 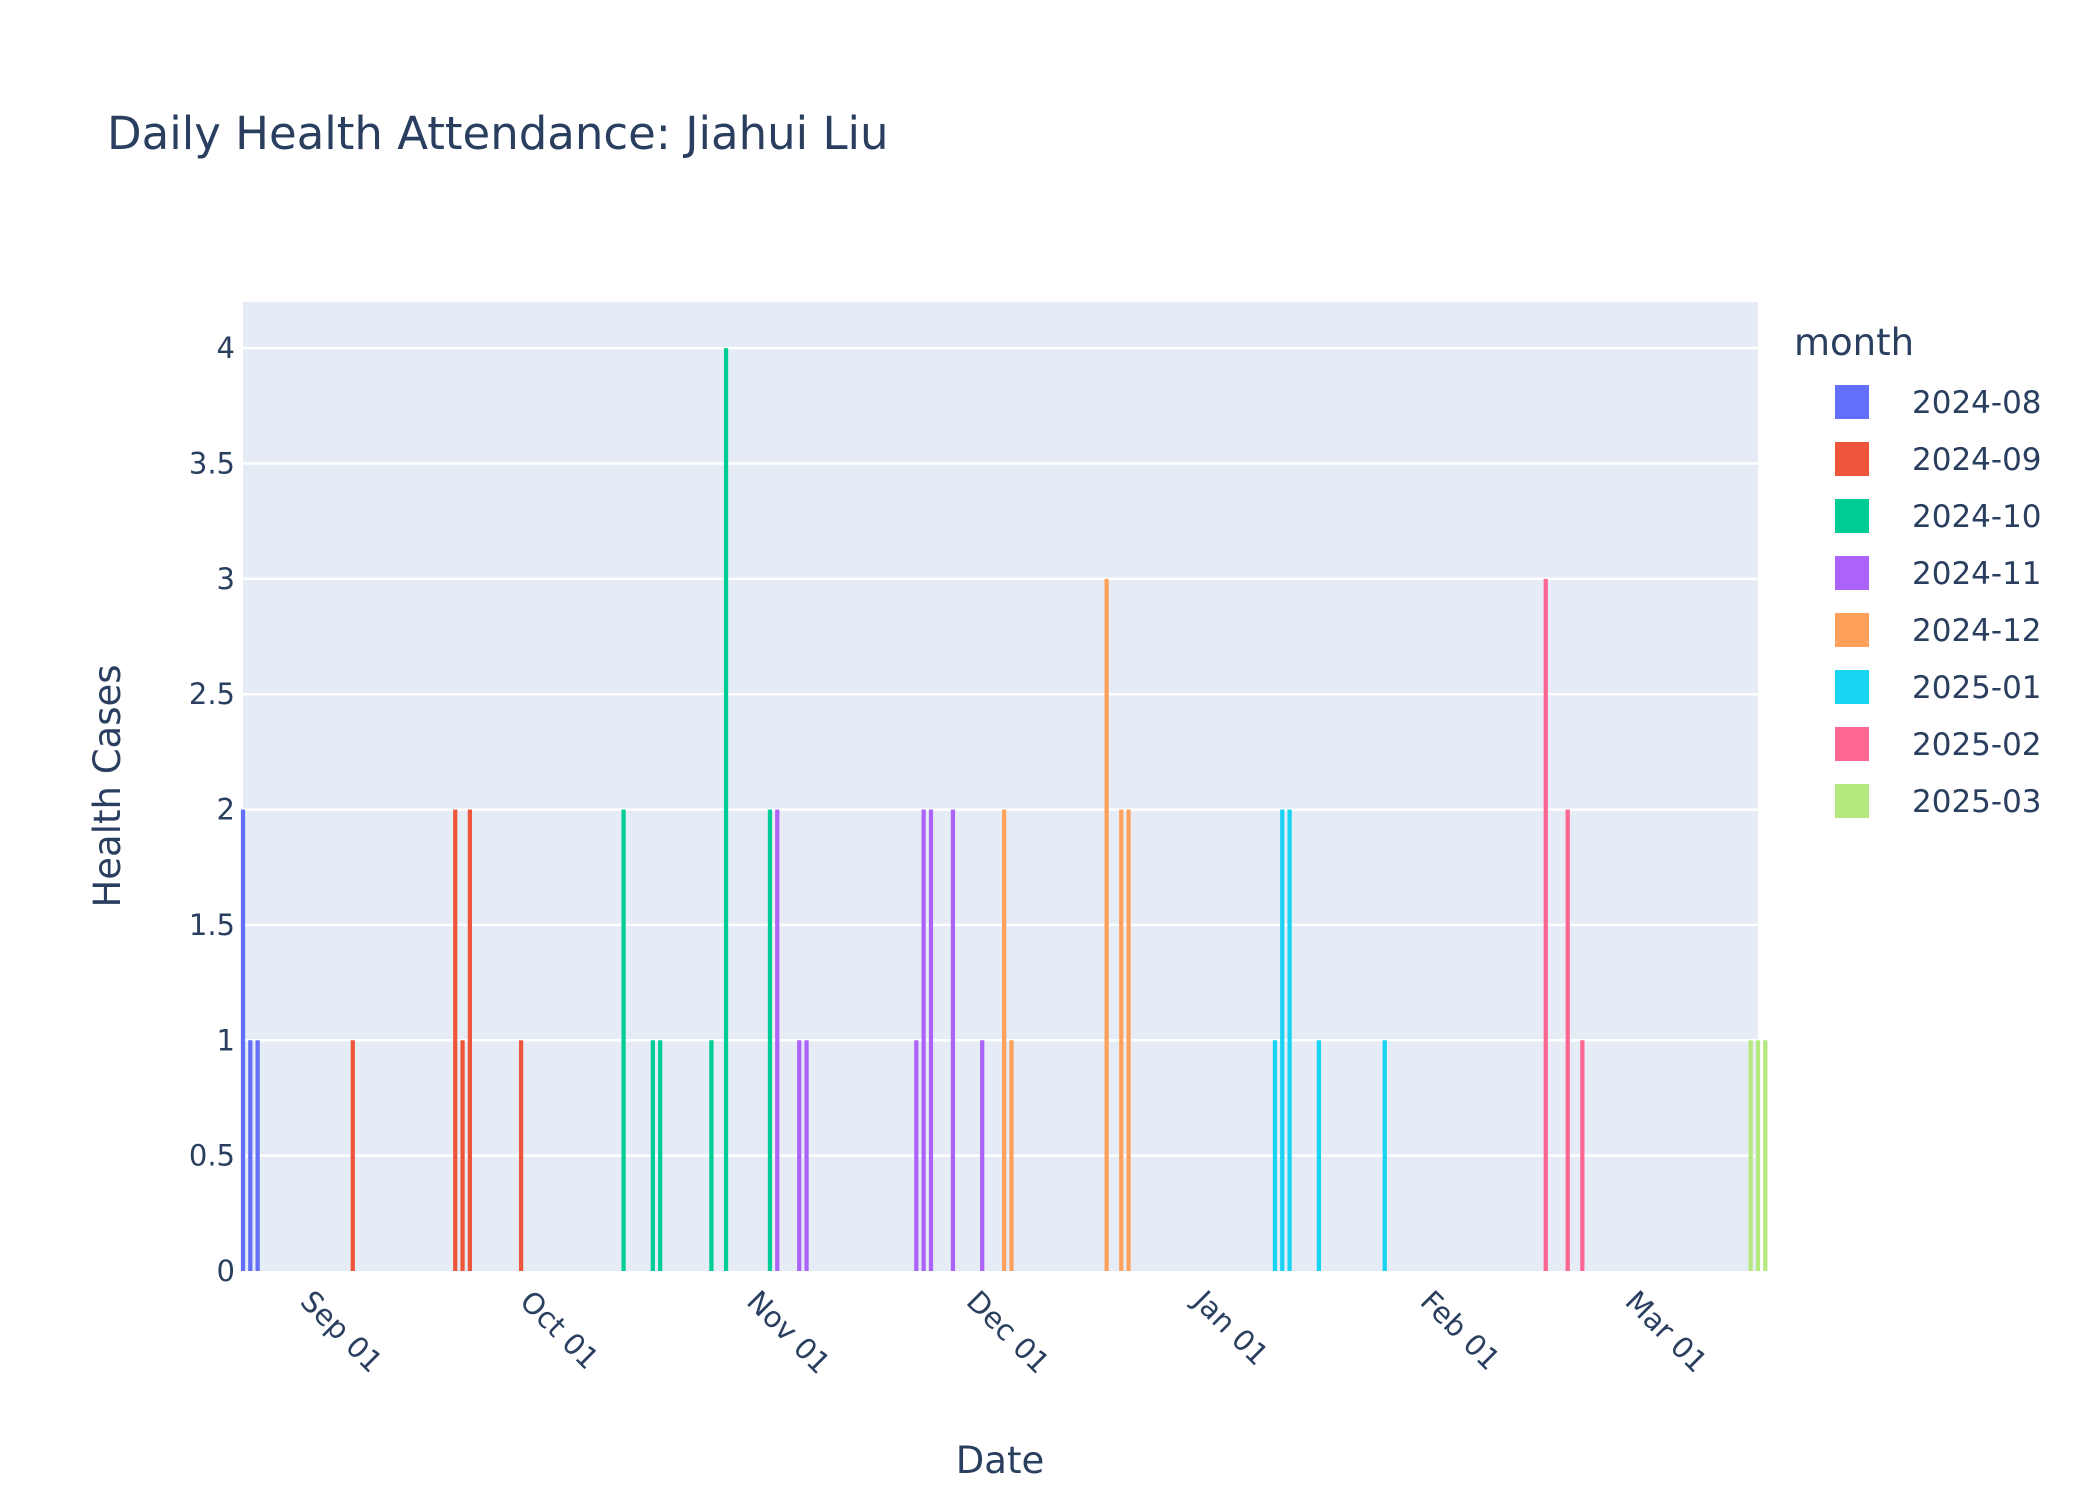 I want to click on y-tick-label: 2.5, so click(x=212, y=694).